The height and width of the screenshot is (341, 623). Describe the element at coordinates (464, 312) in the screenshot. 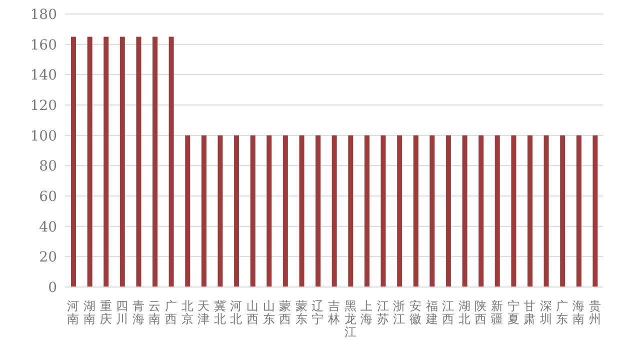

I see `x-tick-label: 湖北` at that location.